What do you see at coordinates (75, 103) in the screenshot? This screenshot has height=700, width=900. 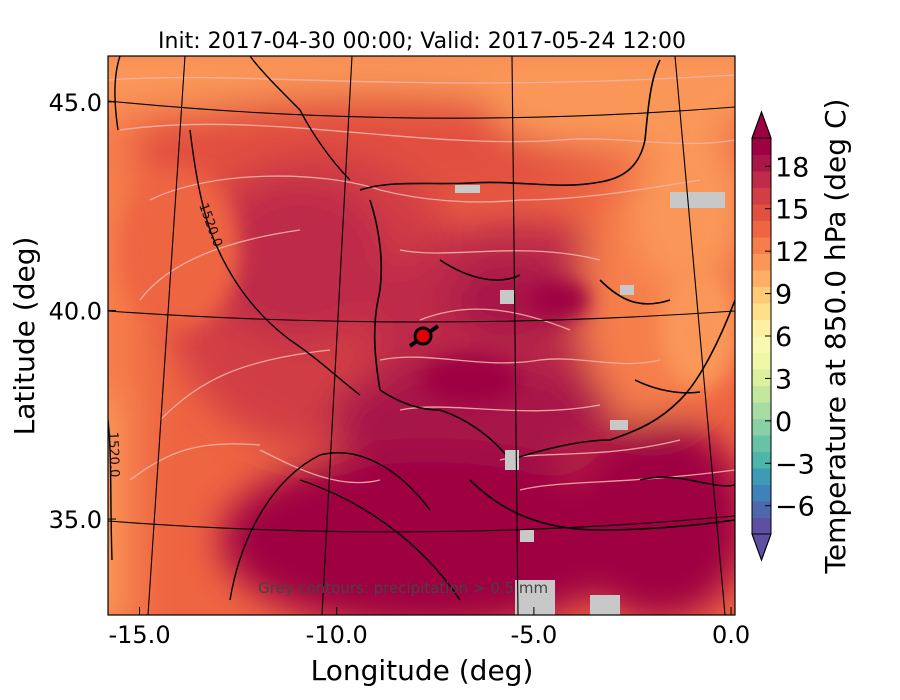 I see `y-tick-label: 45.0` at bounding box center [75, 103].